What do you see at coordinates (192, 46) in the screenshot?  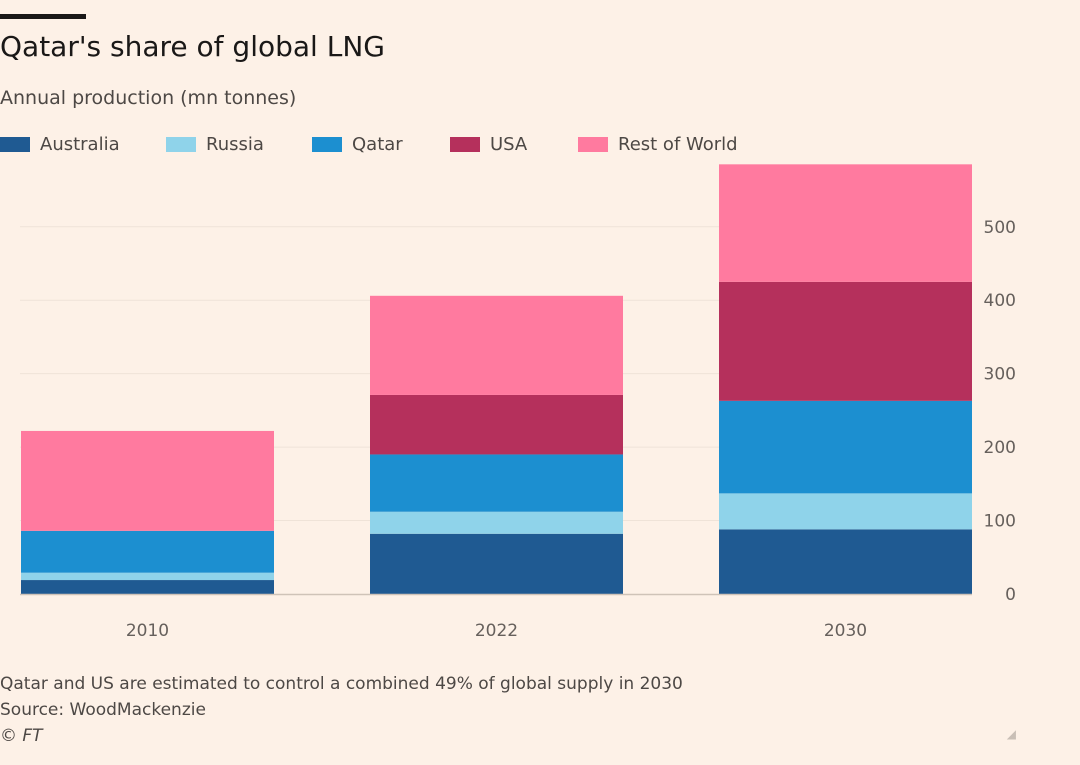 I see `chart-title: Qatar's share of global LNG` at bounding box center [192, 46].